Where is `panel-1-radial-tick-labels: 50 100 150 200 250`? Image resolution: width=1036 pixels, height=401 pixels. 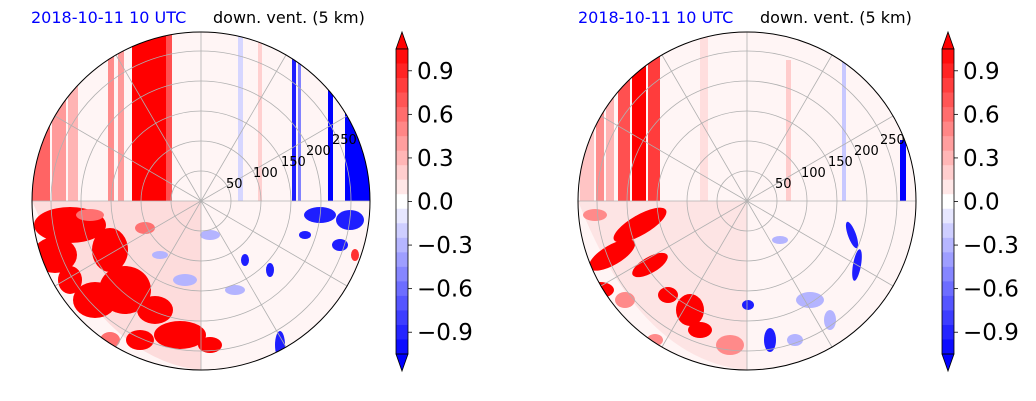
panel-1-radial-tick-labels: 50 100 150 200 250 is located at coordinates (291, 162).